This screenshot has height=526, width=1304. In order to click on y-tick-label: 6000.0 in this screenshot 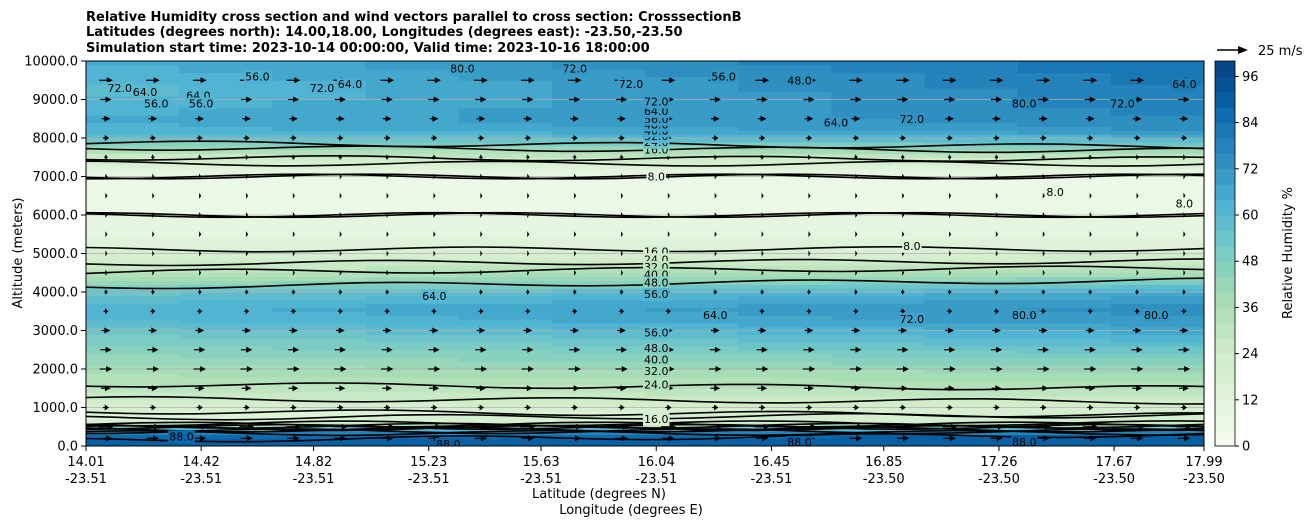, I will do `click(56, 216)`.